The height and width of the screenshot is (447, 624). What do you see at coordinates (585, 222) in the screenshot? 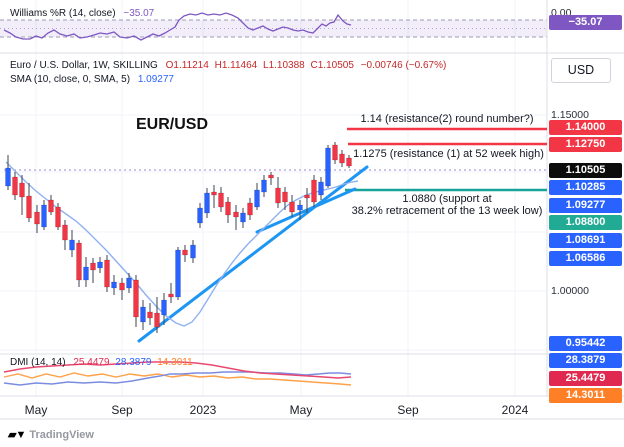
I see `price-scale-badge: 1.08800` at bounding box center [585, 222].